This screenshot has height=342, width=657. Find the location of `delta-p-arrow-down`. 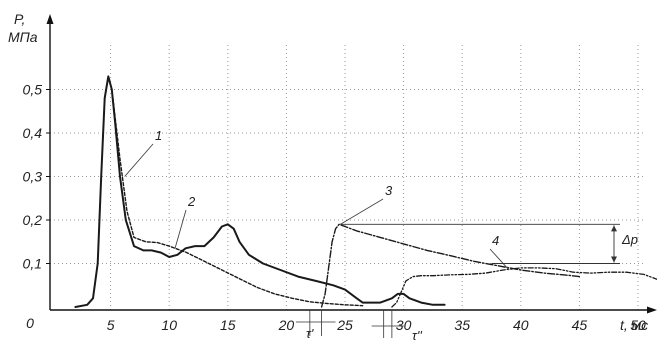

delta-p-arrow-down is located at coordinates (614, 259).